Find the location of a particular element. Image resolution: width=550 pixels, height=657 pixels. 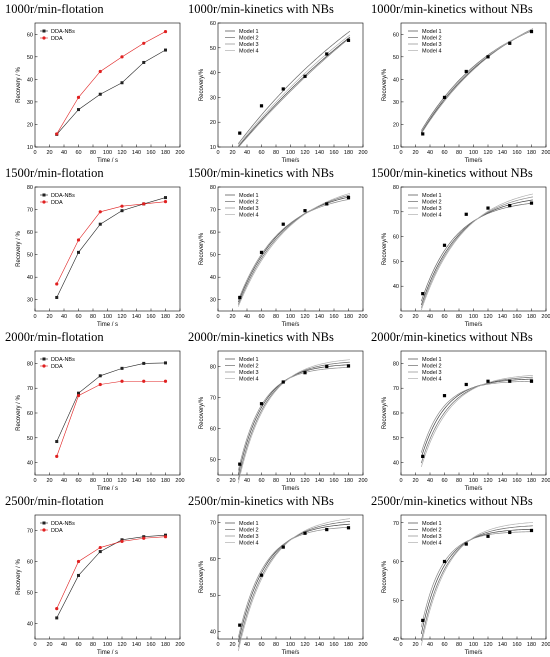

legend-label: DDA-NBs is located at coordinates (63, 196).